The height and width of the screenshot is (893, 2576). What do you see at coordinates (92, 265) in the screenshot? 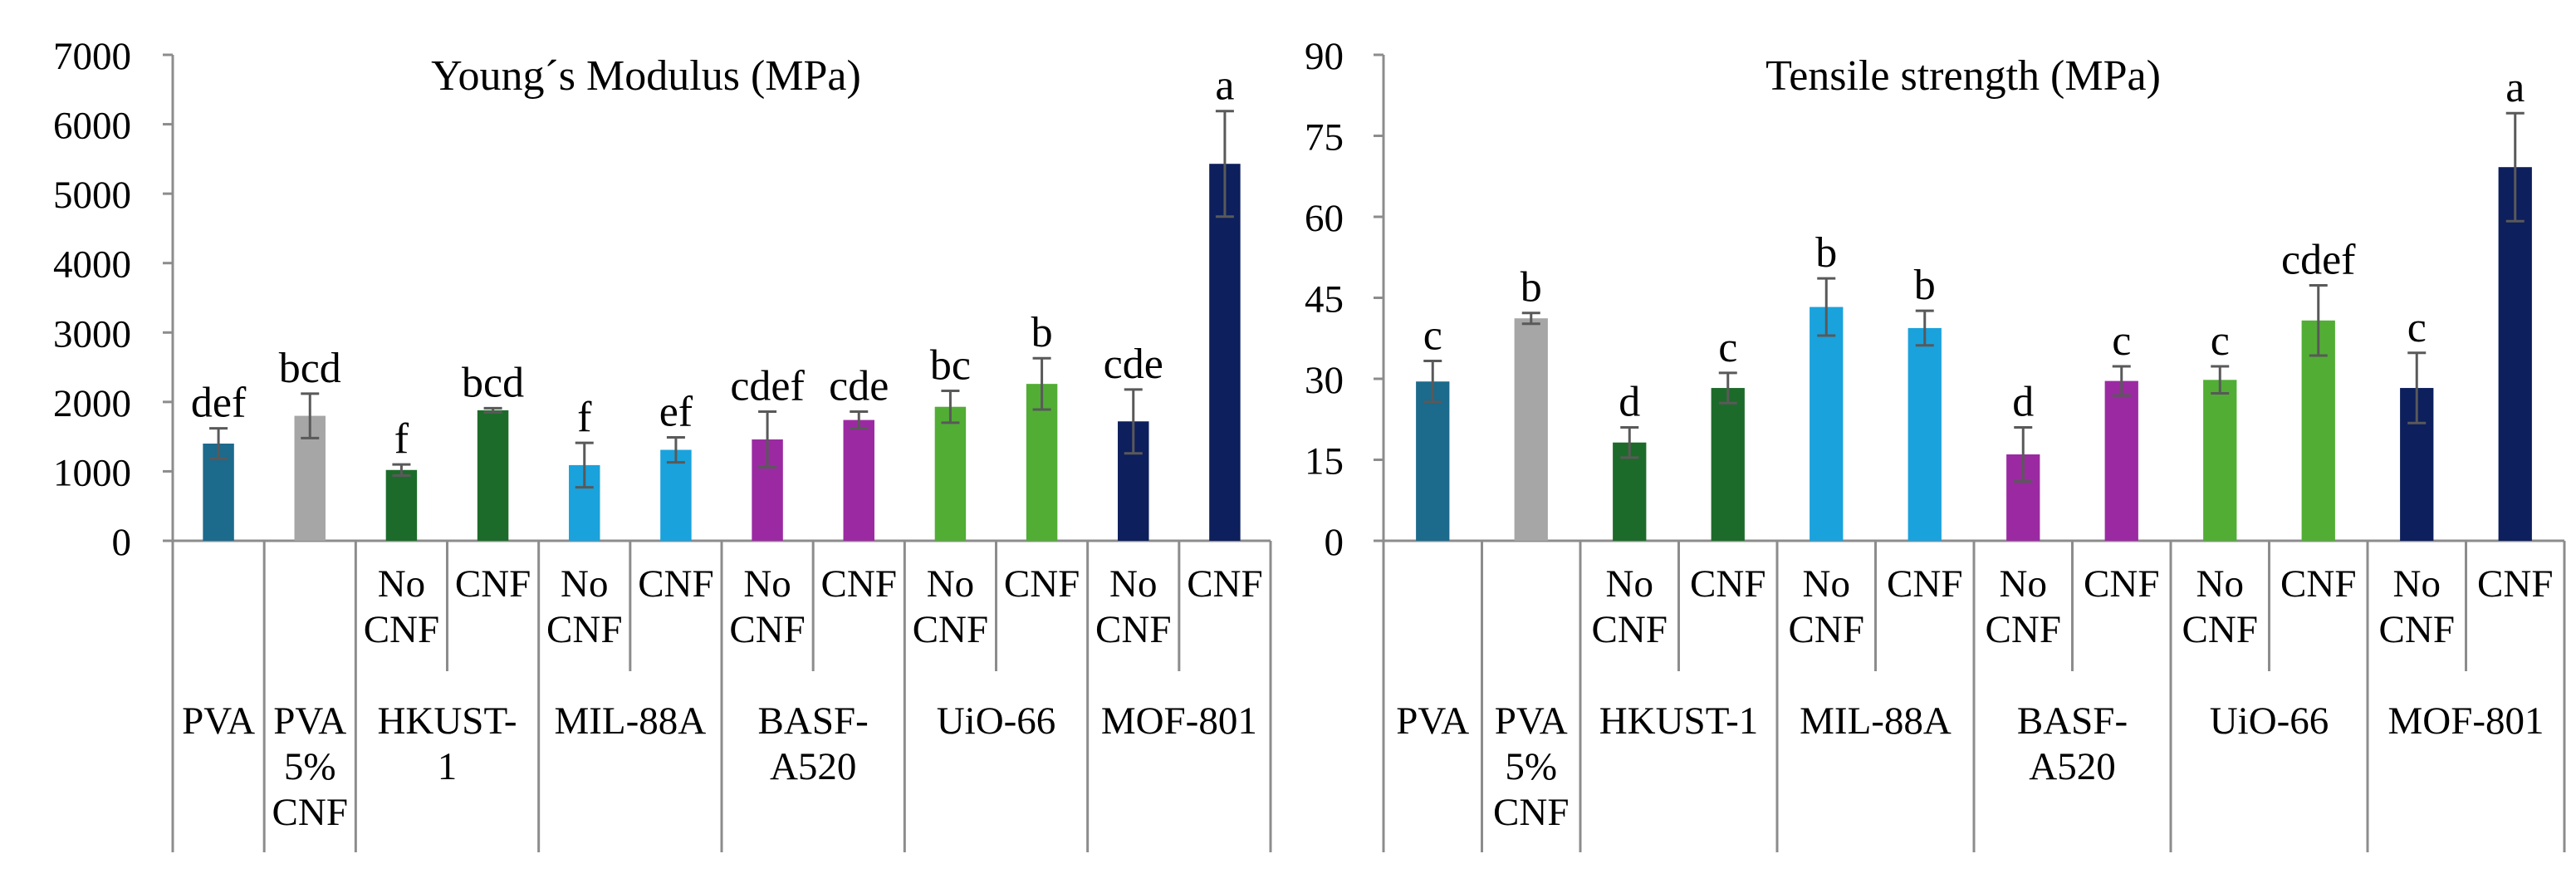
I see `y-tick-label: 4000` at bounding box center [92, 265].